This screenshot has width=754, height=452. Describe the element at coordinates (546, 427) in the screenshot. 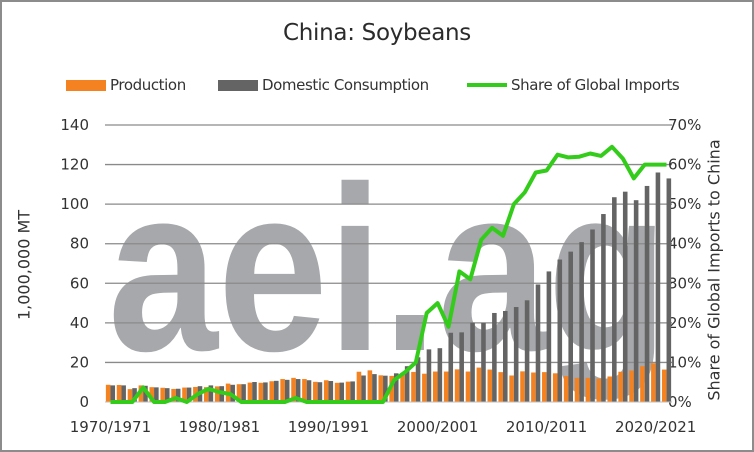

I see `x-tick: 2010/2011` at that location.